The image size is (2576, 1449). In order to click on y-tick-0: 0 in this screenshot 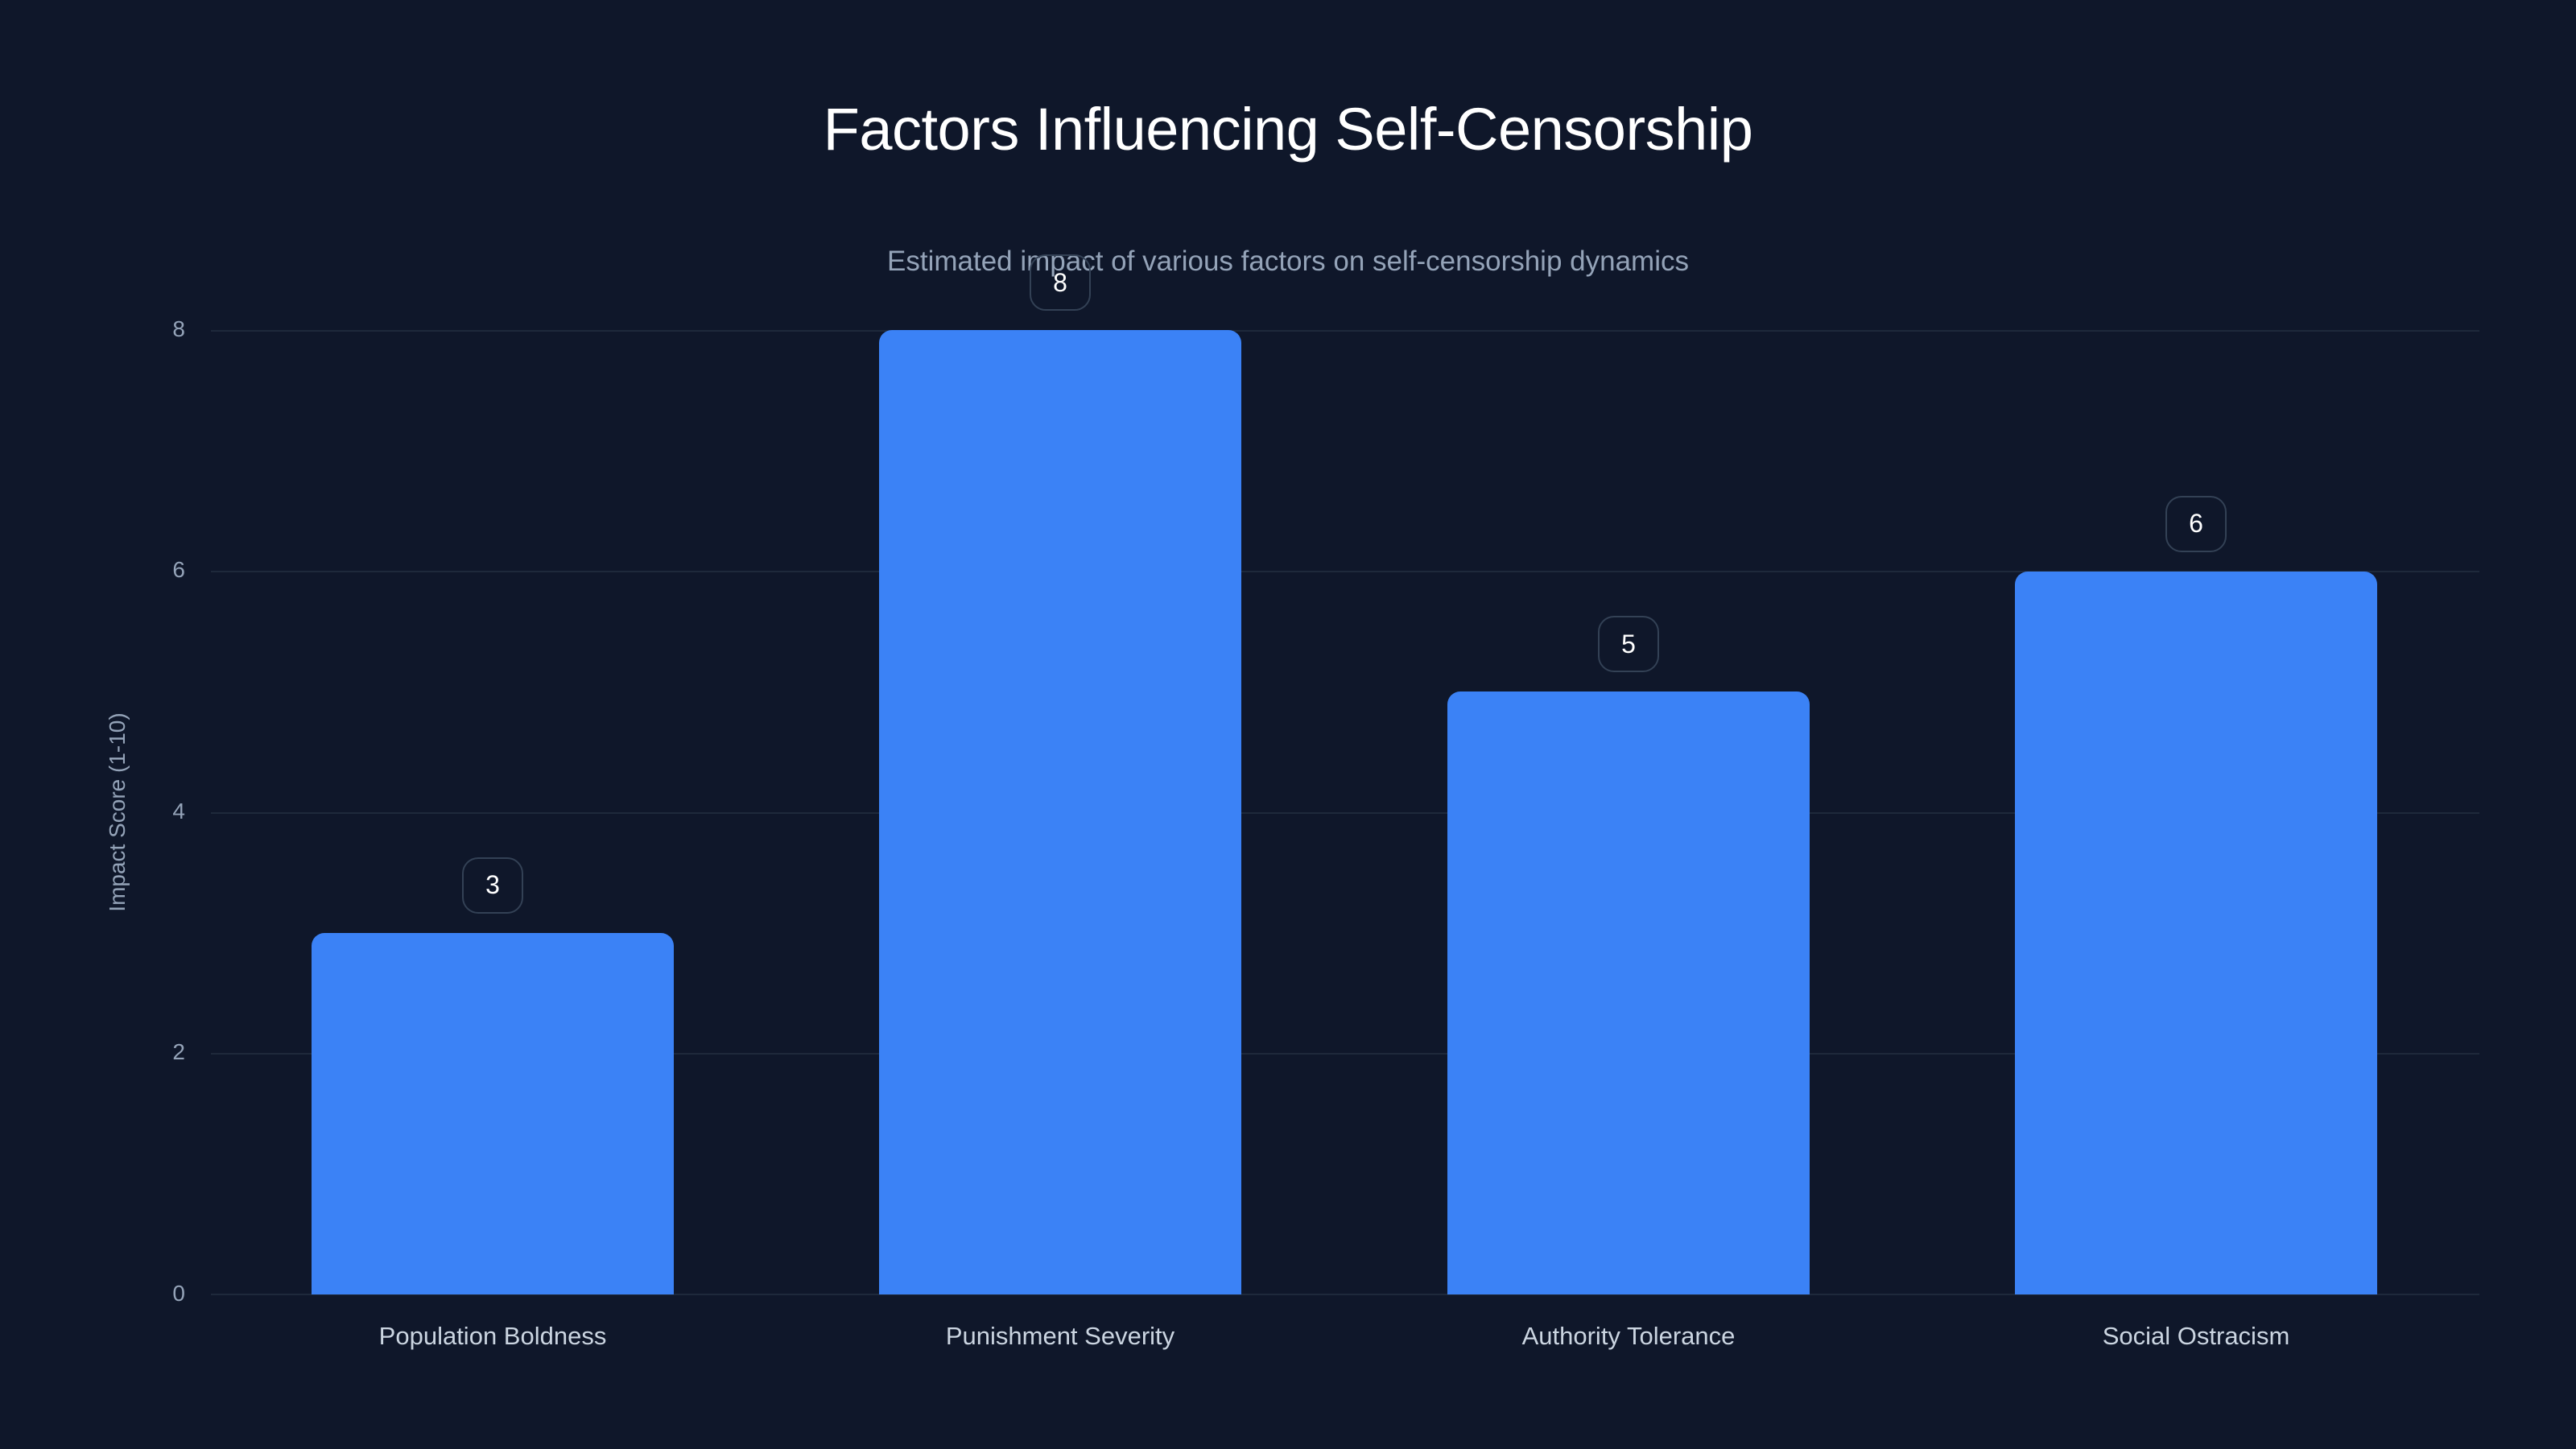, I will do `click(178, 1293)`.